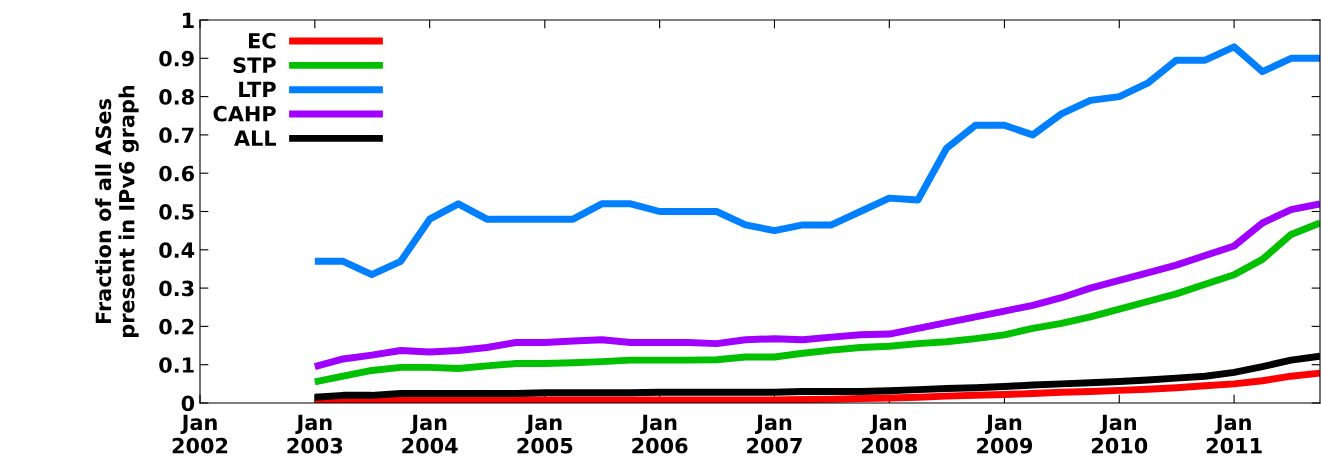 The width and height of the screenshot is (1321, 476). Describe the element at coordinates (176, 58) in the screenshot. I see `y-tick-label: 0.9` at that location.